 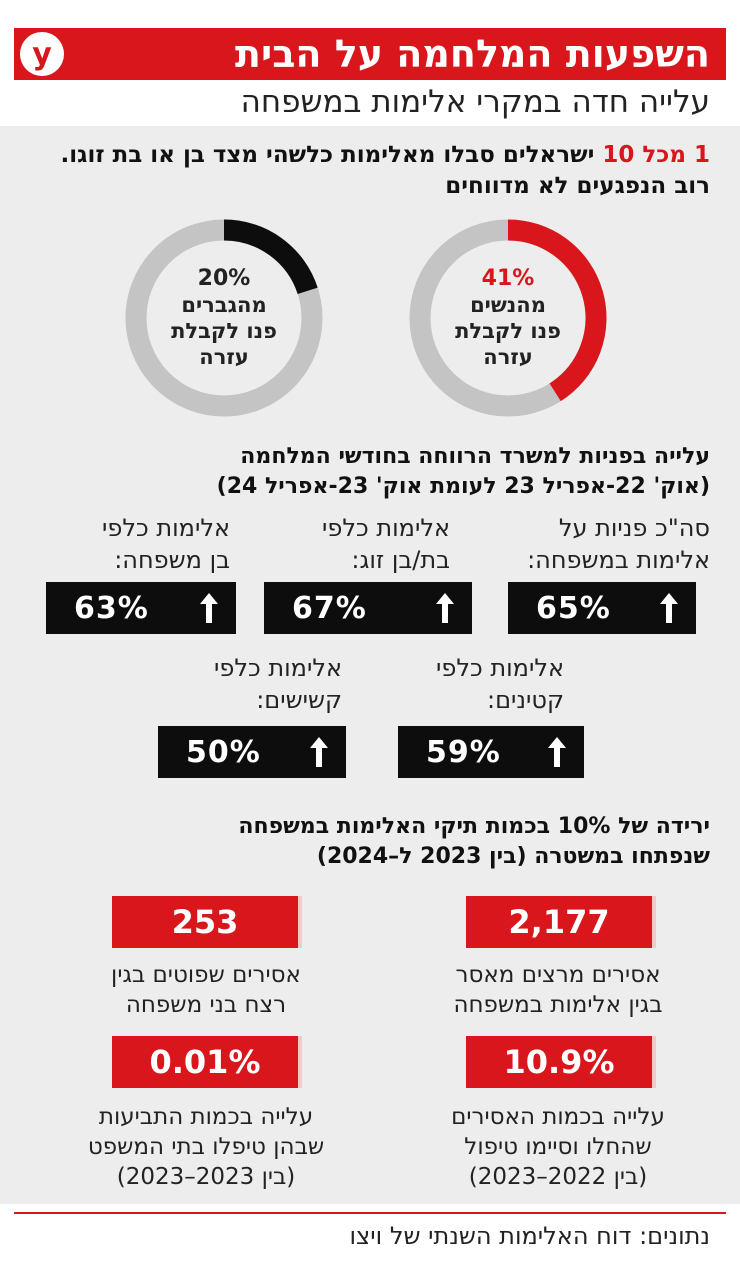 I want to click on police-title-line2: שנפתחו במשטרה (בין 2023 ל–2024), so click(x=513, y=856).